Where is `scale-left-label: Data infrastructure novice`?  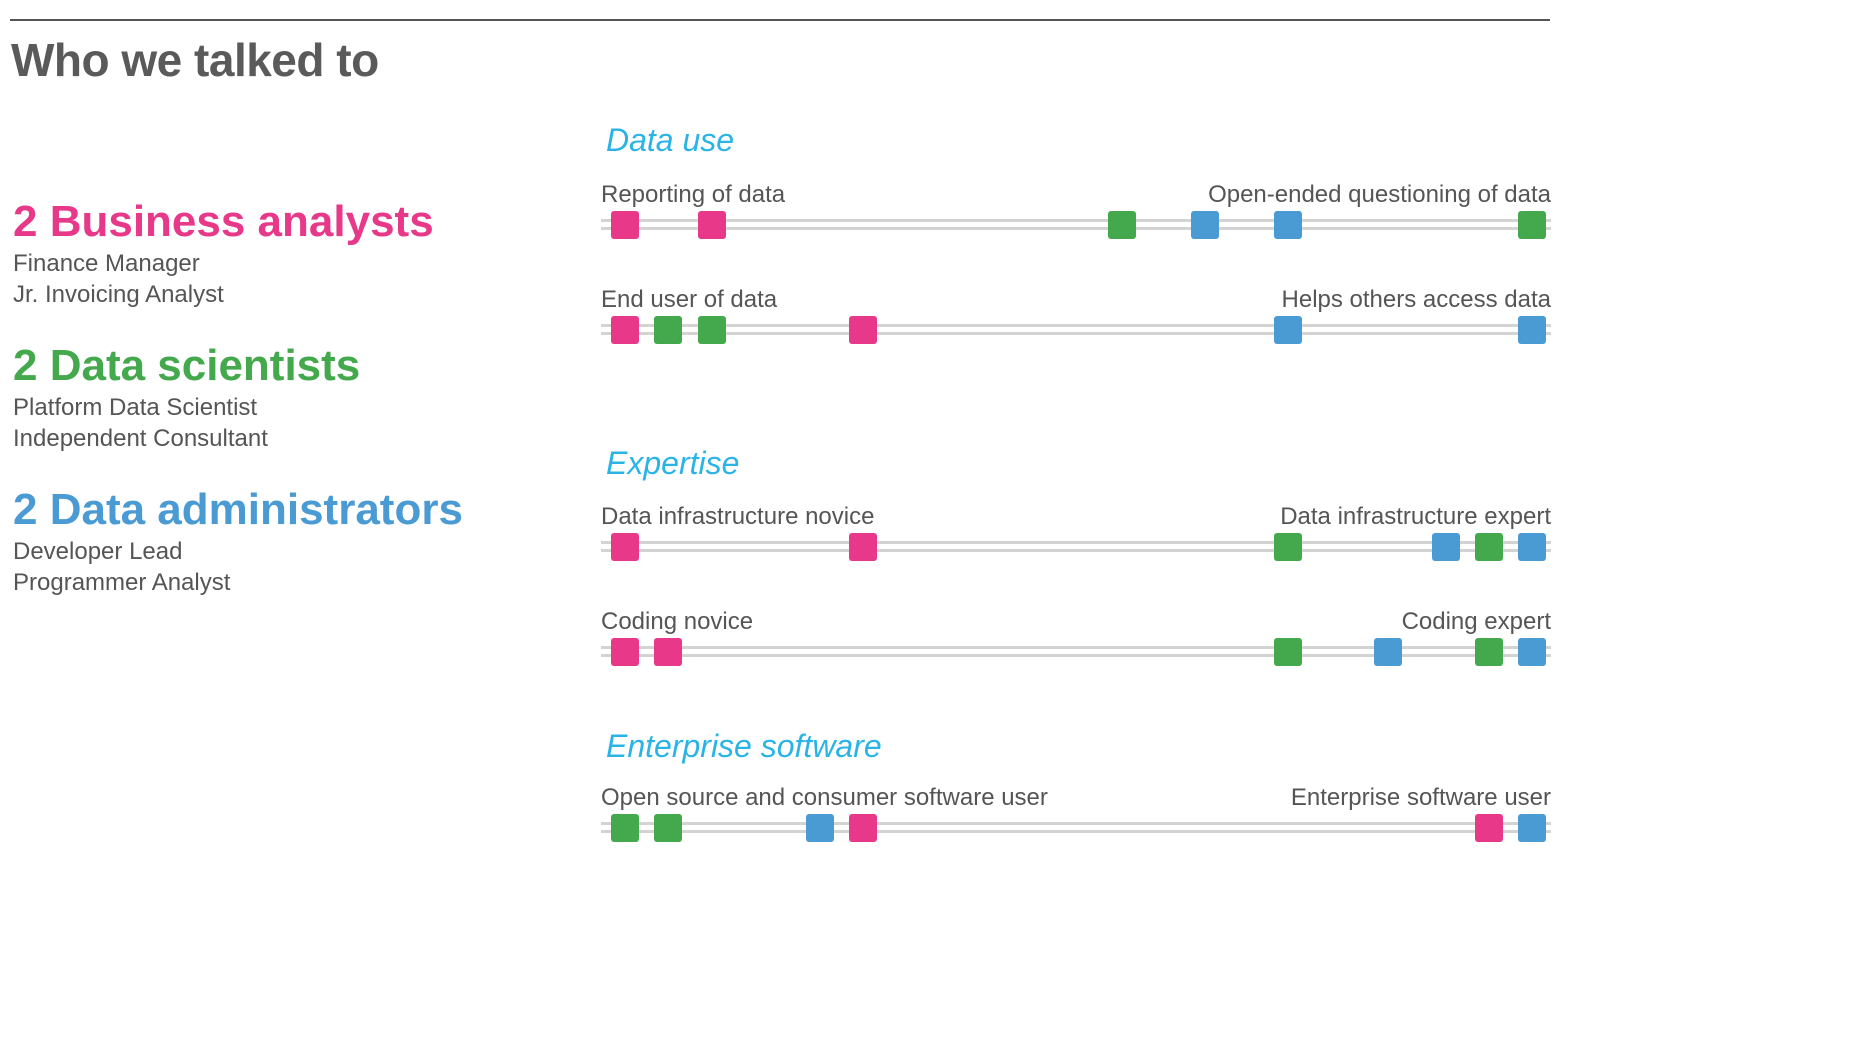
scale-left-label: Data infrastructure novice is located at coordinates (738, 516).